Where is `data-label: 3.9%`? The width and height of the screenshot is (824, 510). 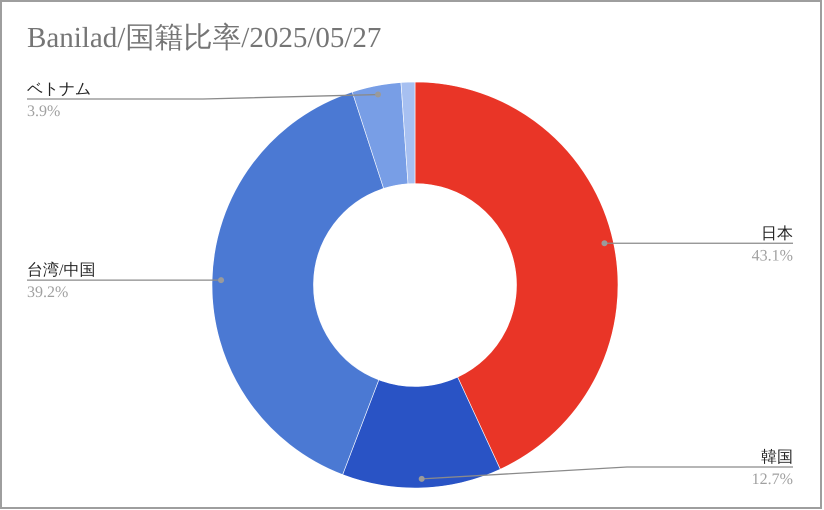 data-label: 3.9% is located at coordinates (43, 111).